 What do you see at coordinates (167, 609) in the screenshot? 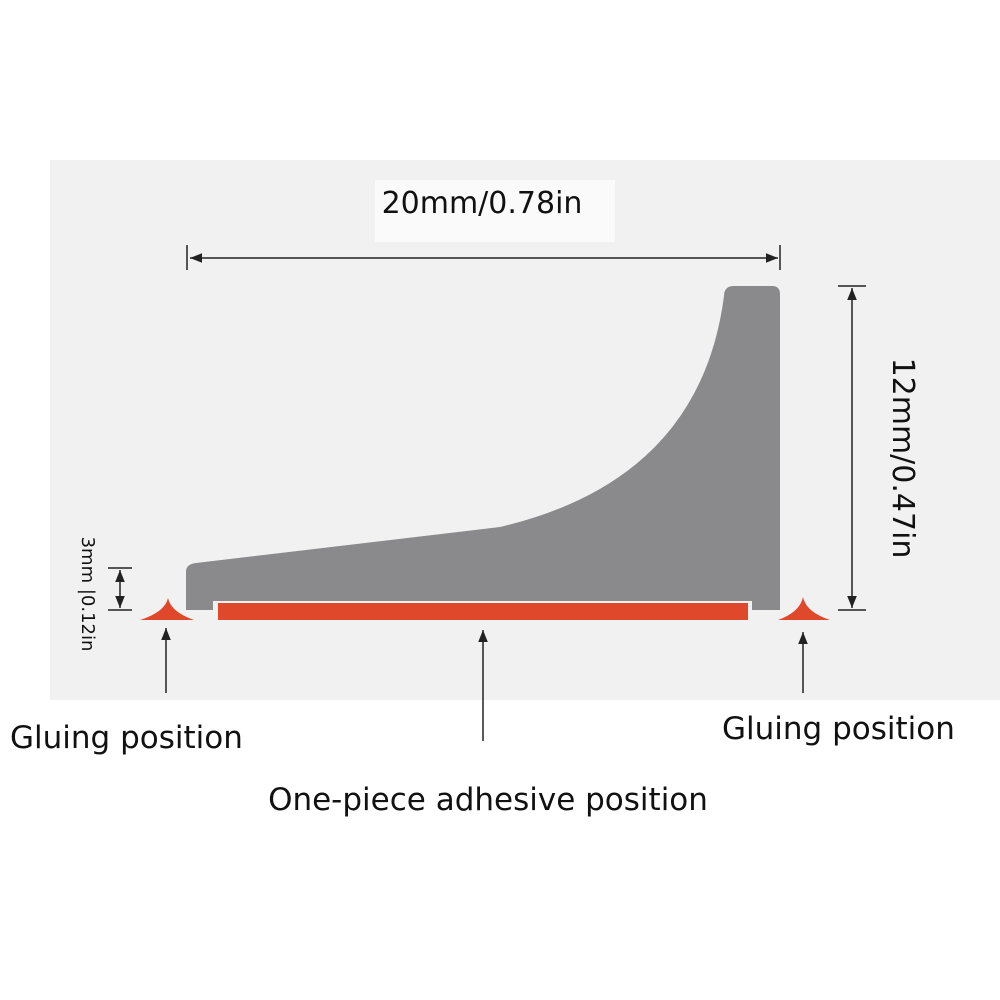
I see `glue-left` at bounding box center [167, 609].